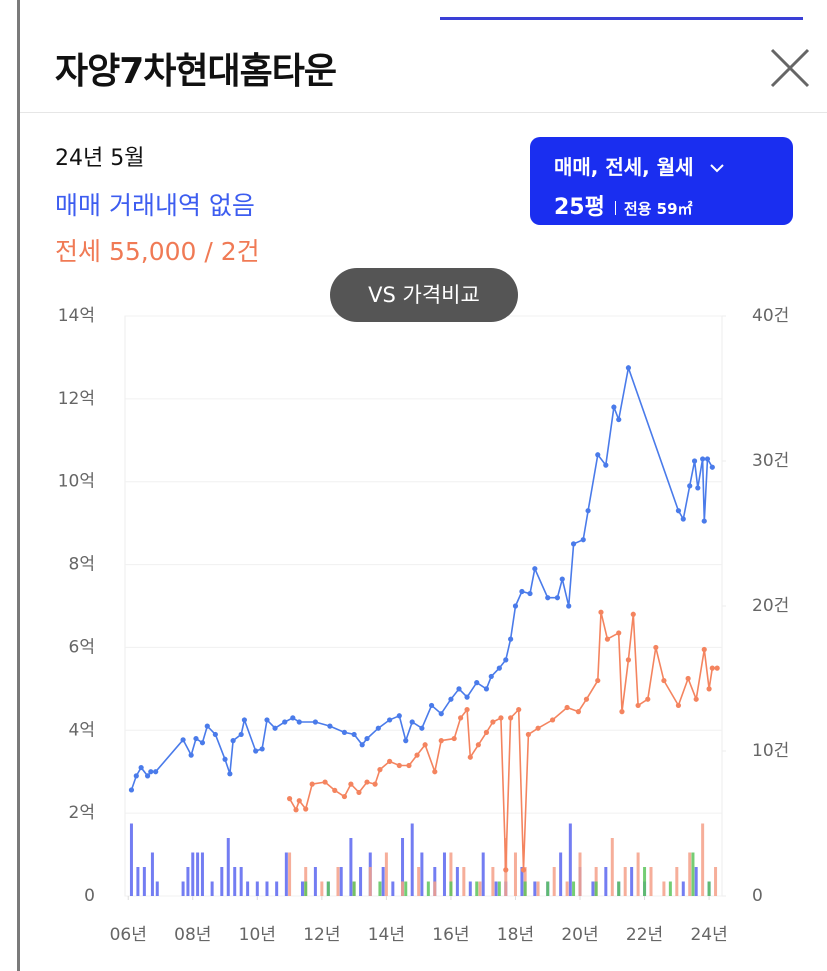 The height and width of the screenshot is (971, 827). I want to click on x-tick-label: 16년, so click(450, 935).